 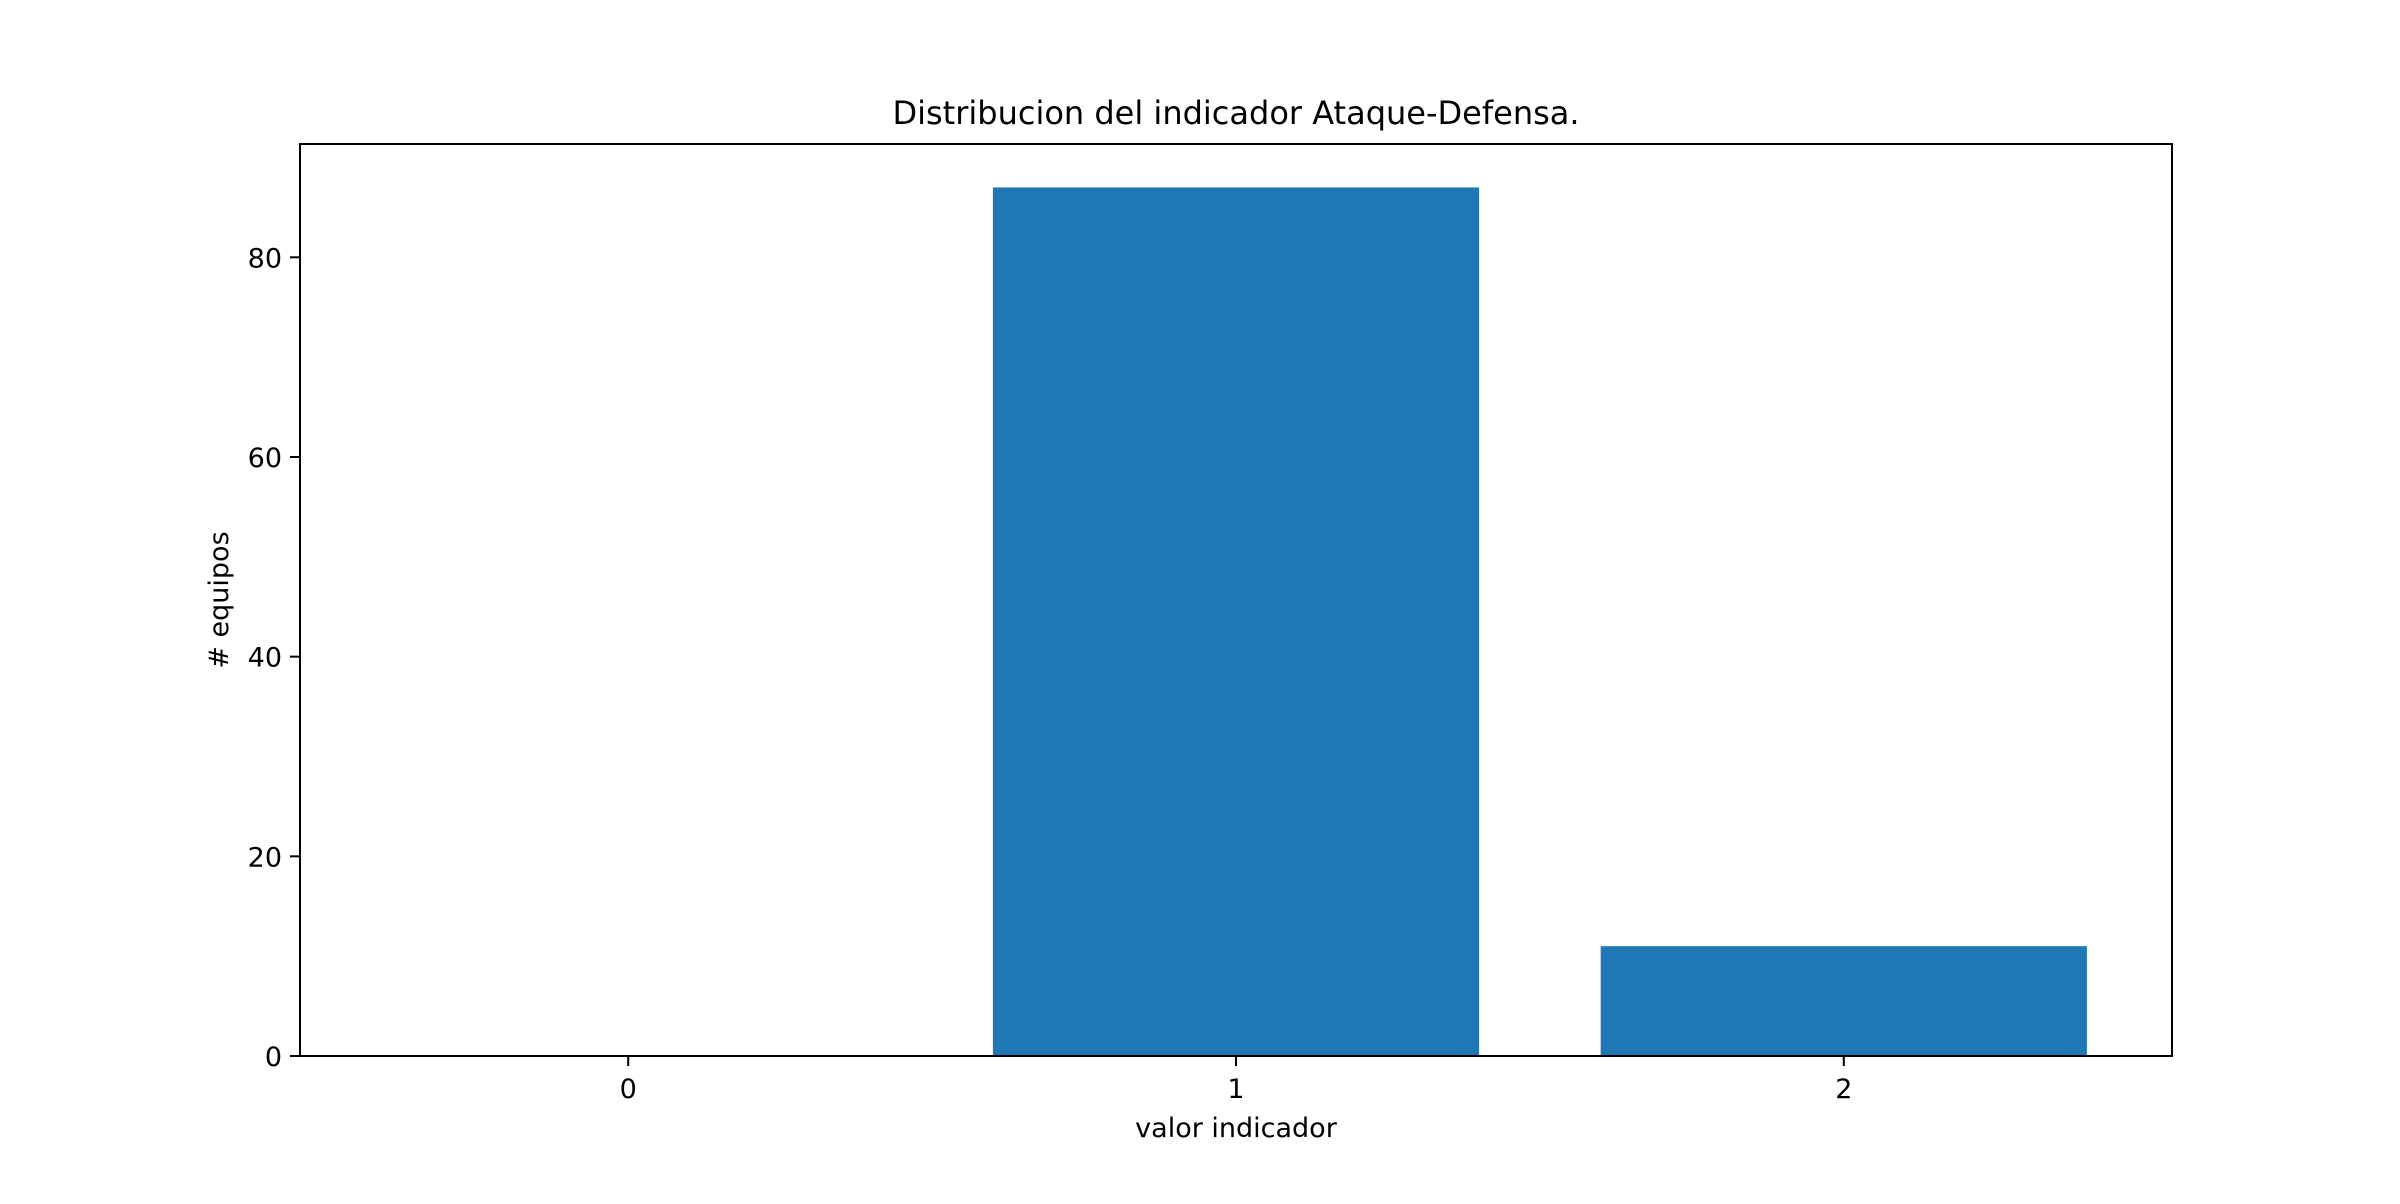 I want to click on x-tick-label: 2, so click(x=1843, y=1089).